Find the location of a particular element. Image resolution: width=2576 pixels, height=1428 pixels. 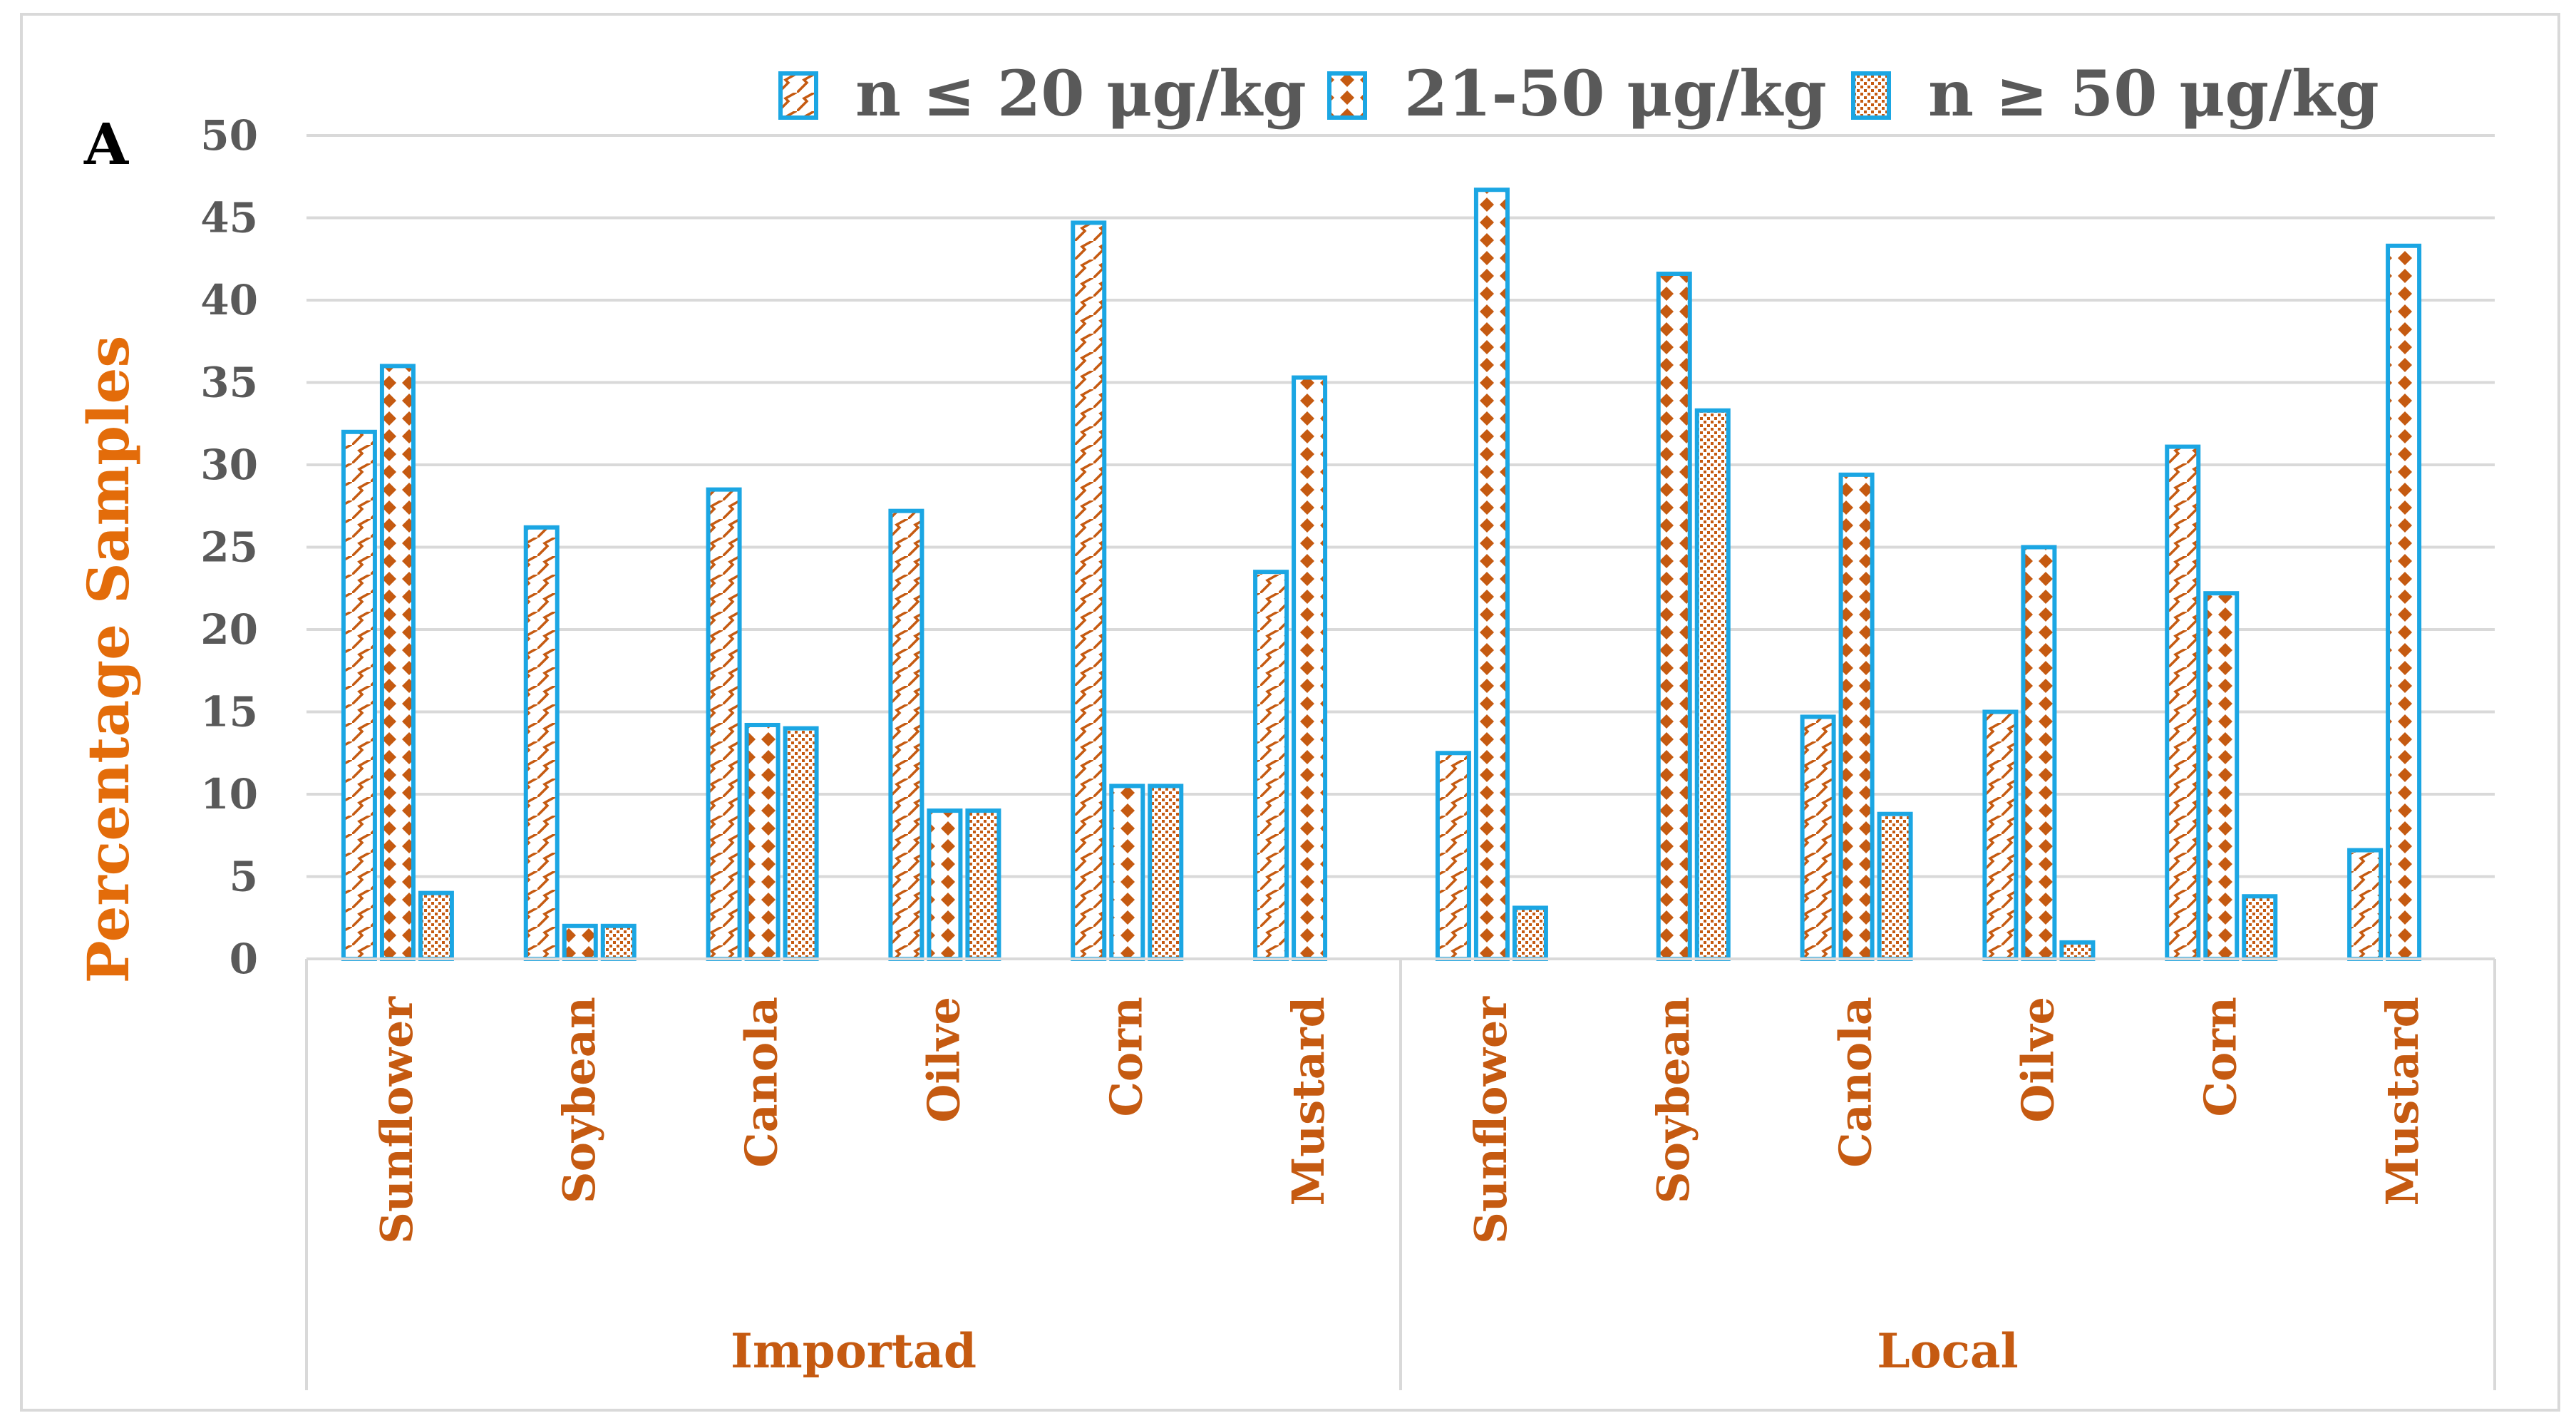

legend: n ≤ 20 μg/kg 21-50 μg/kg n ≥ 50 μg/kg is located at coordinates (1578, 93).